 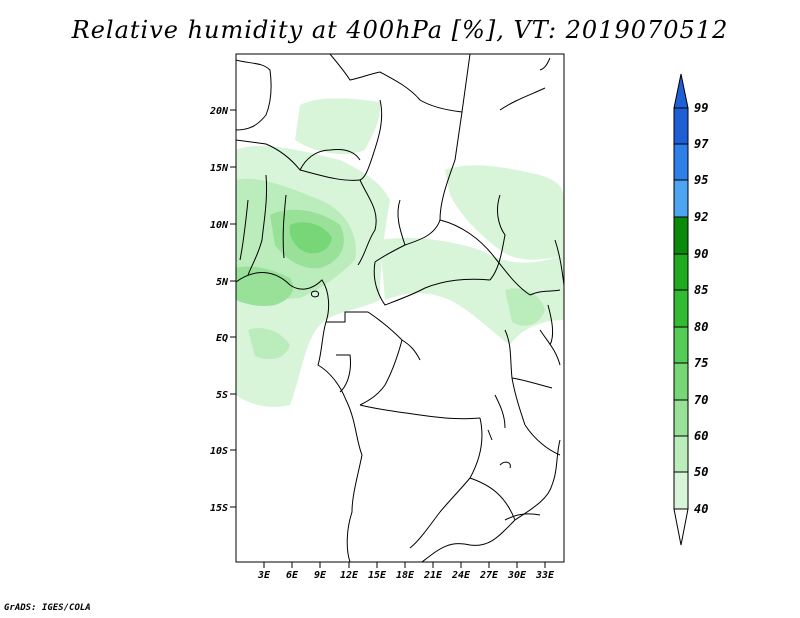 What do you see at coordinates (310, 238) in the screenshot?
I see `humidity-area-core` at bounding box center [310, 238].